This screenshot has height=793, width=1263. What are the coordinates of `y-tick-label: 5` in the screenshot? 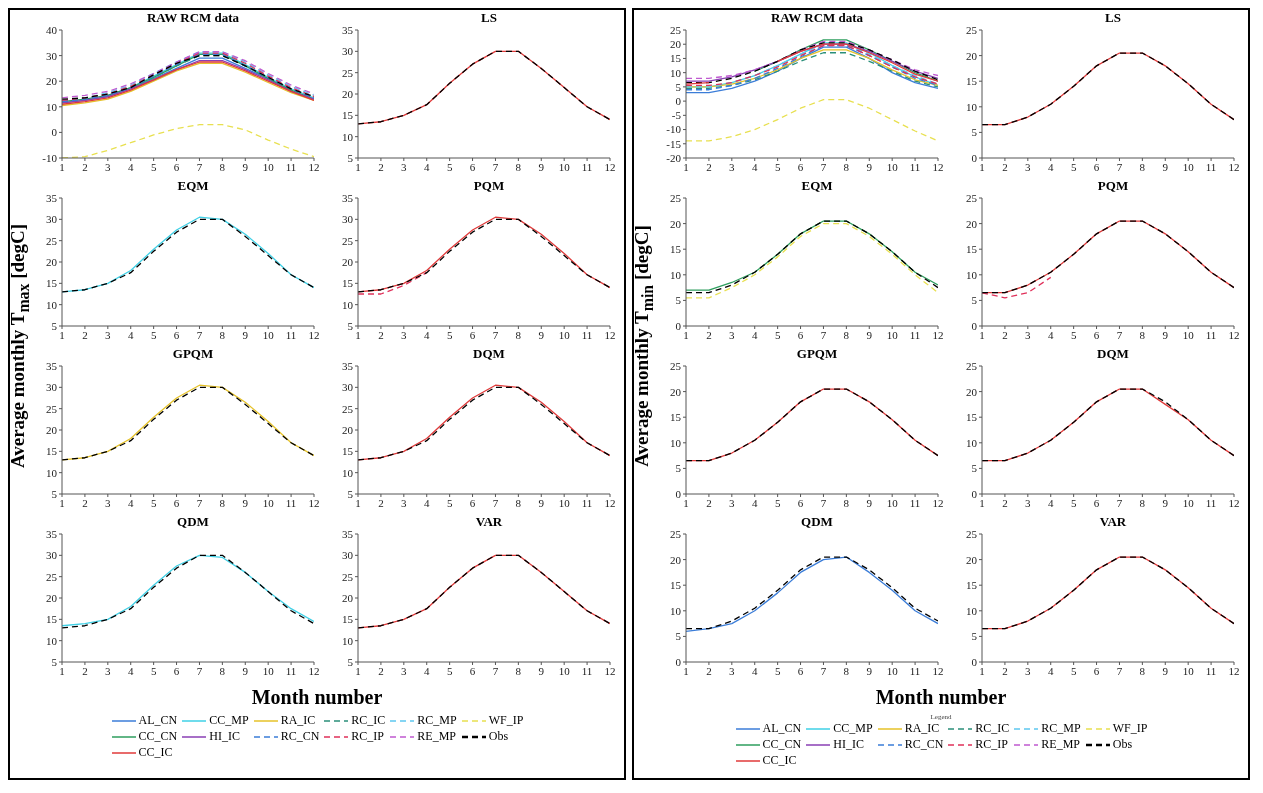 It's located at (350, 157).